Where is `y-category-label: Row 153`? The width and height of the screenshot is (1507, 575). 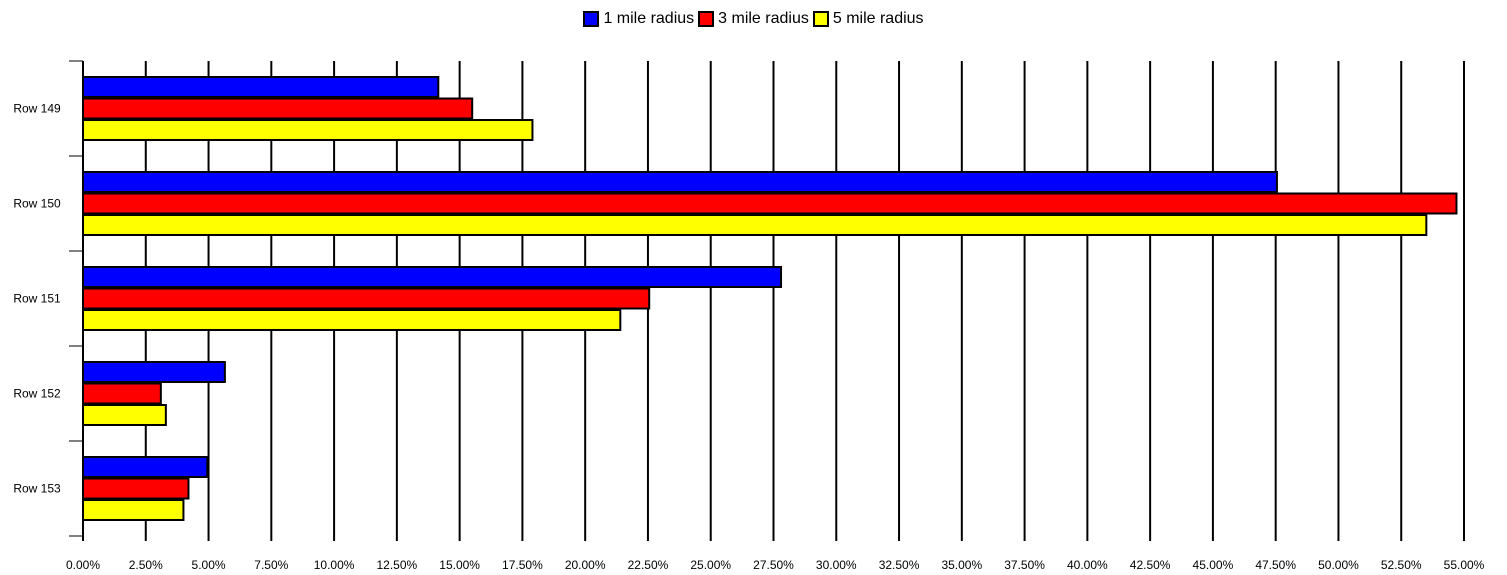 y-category-label: Row 153 is located at coordinates (37, 489).